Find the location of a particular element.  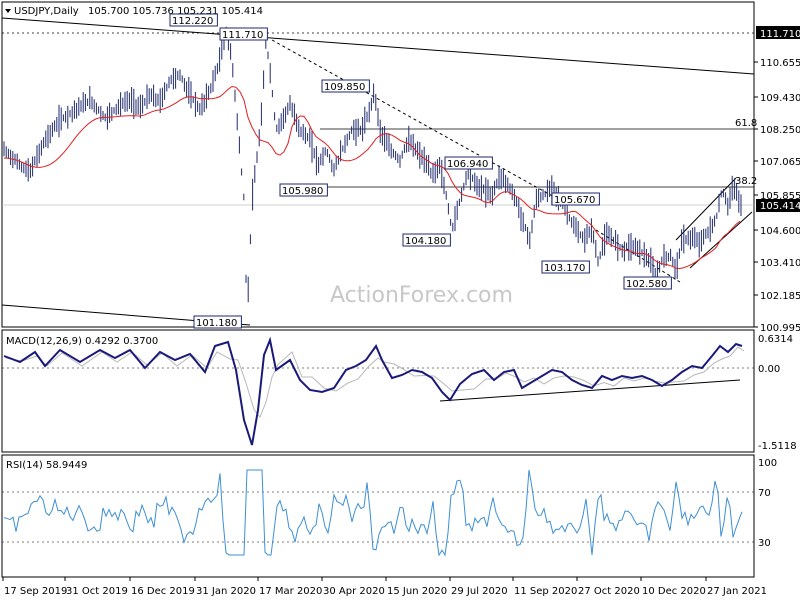

price-tick-label: 102.185 is located at coordinates (780, 296).